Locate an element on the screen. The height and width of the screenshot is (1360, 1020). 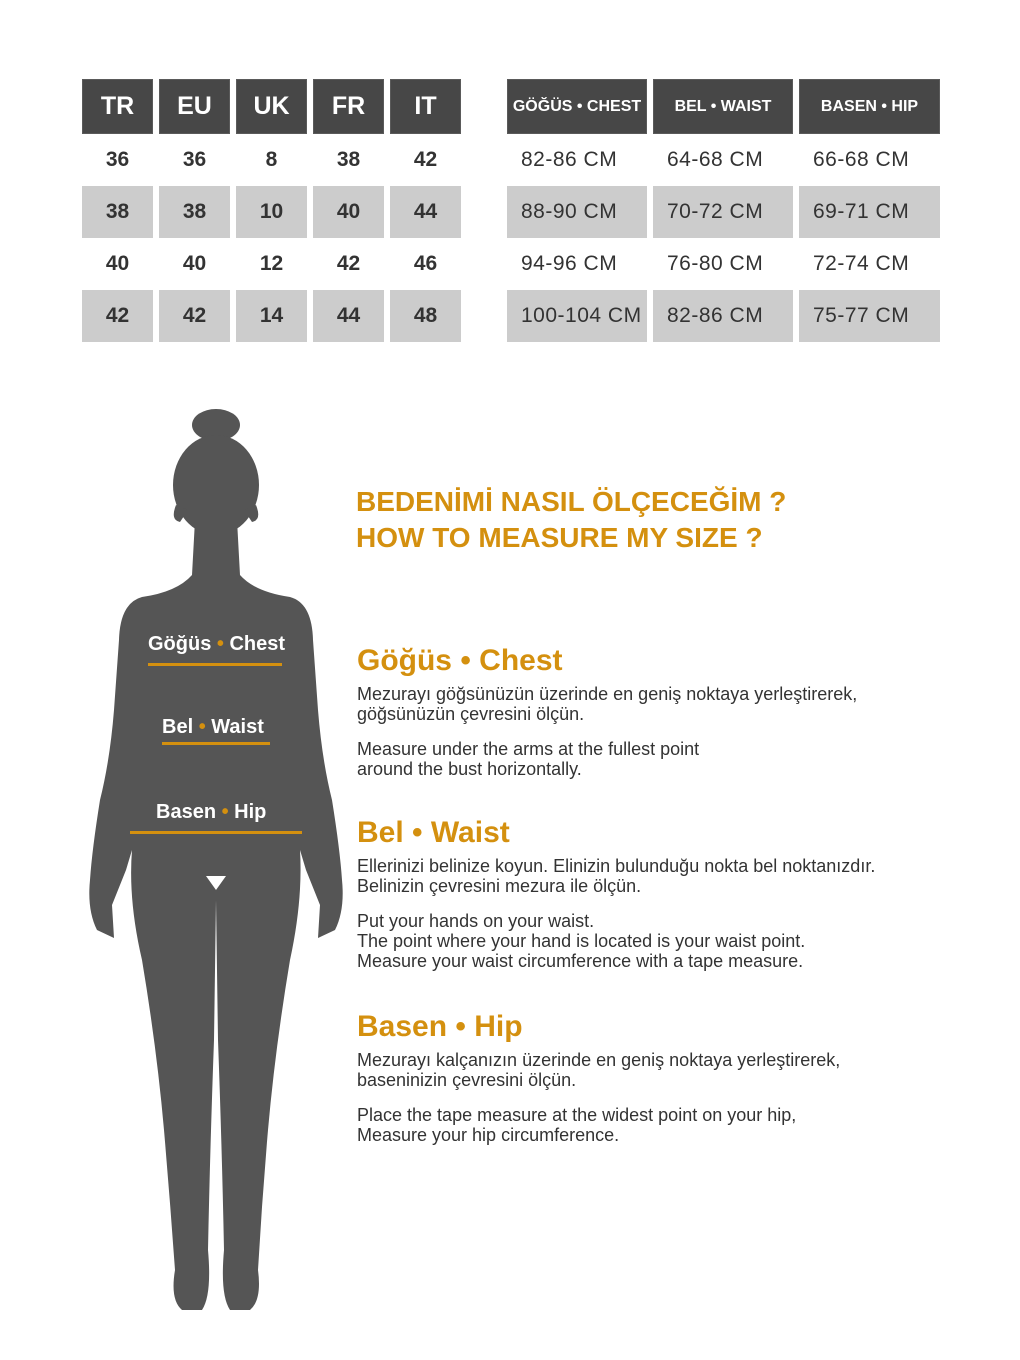
table-cell: 76-80 CM is located at coordinates (715, 263).